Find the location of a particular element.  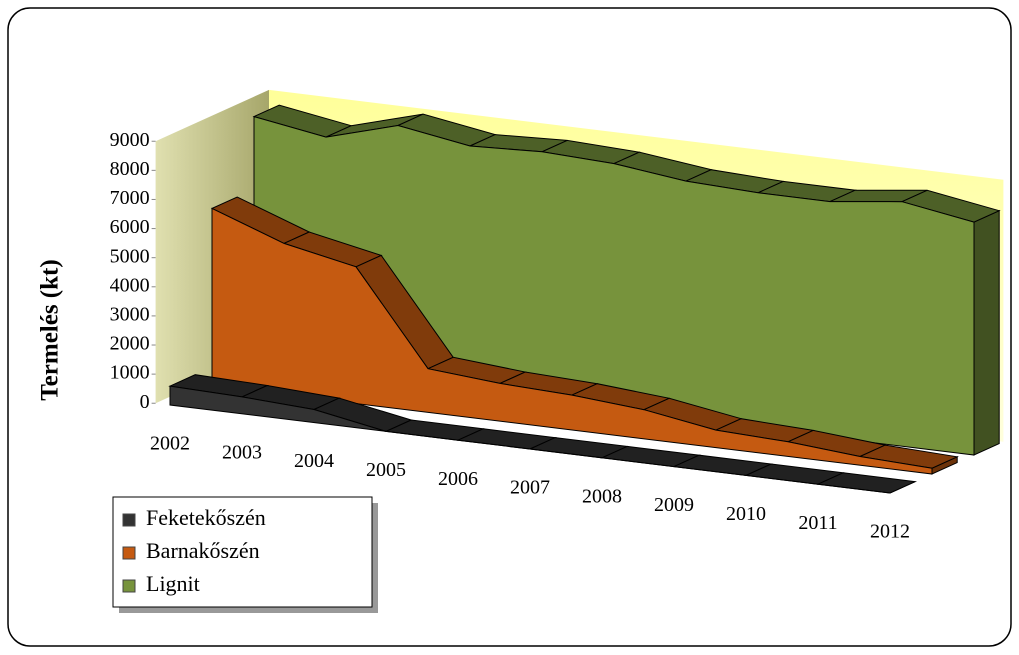

y-tick-label: 1000 is located at coordinates (130, 373).